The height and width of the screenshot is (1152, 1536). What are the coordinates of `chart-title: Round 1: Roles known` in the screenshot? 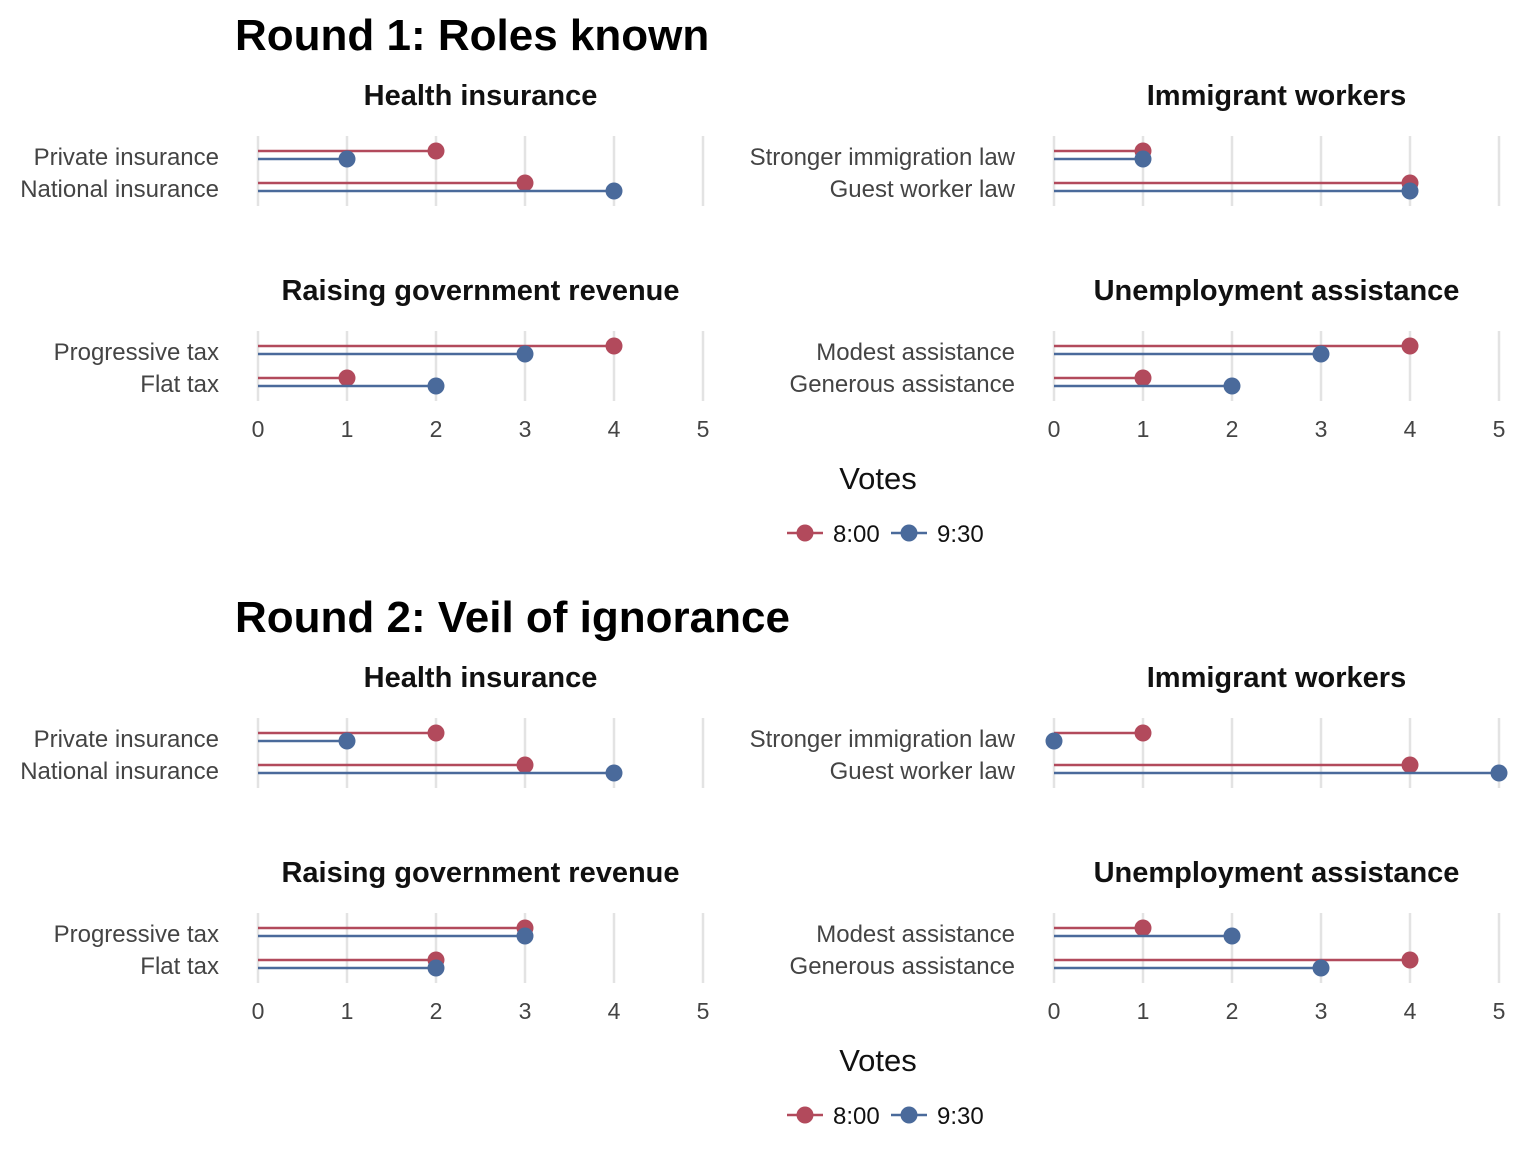 It's located at (472, 35).